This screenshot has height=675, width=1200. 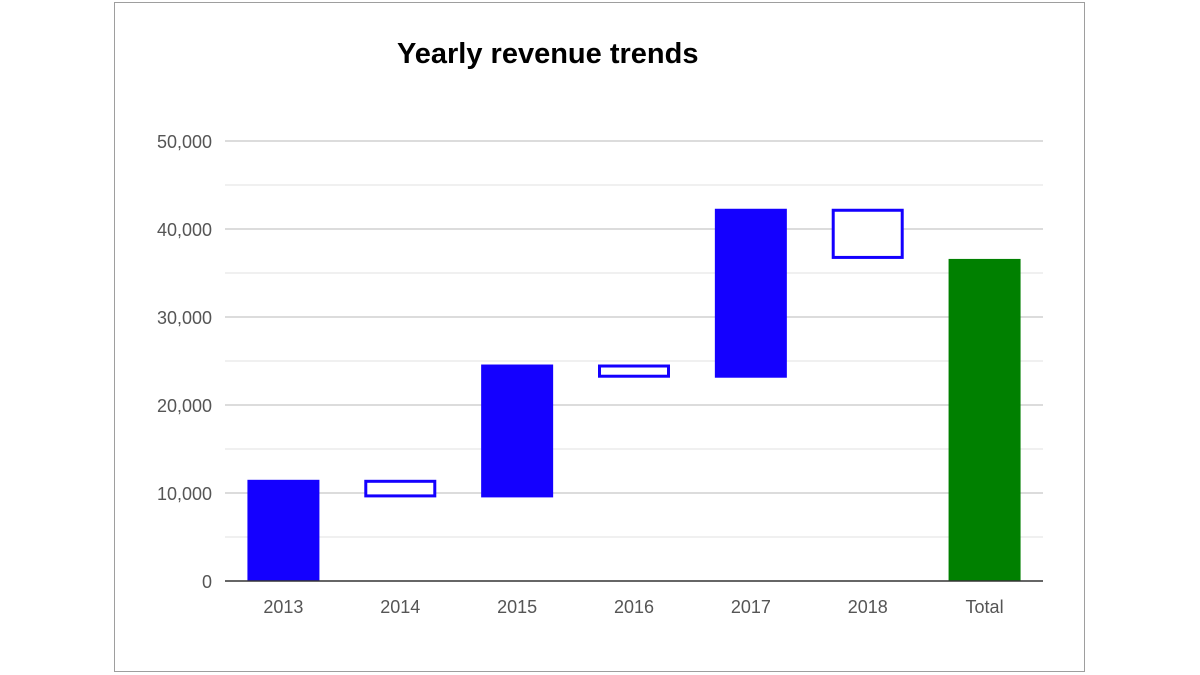 I want to click on y-tick-label: 50,000, so click(x=184, y=142).